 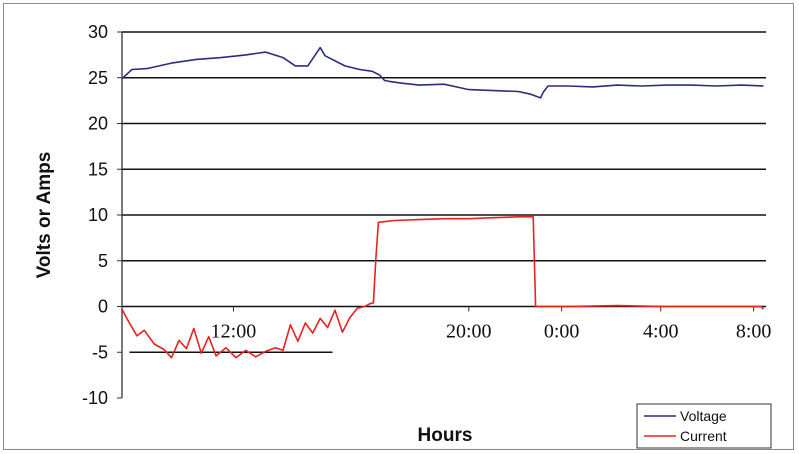 What do you see at coordinates (445, 435) in the screenshot?
I see `x-axis-title: Hours` at bounding box center [445, 435].